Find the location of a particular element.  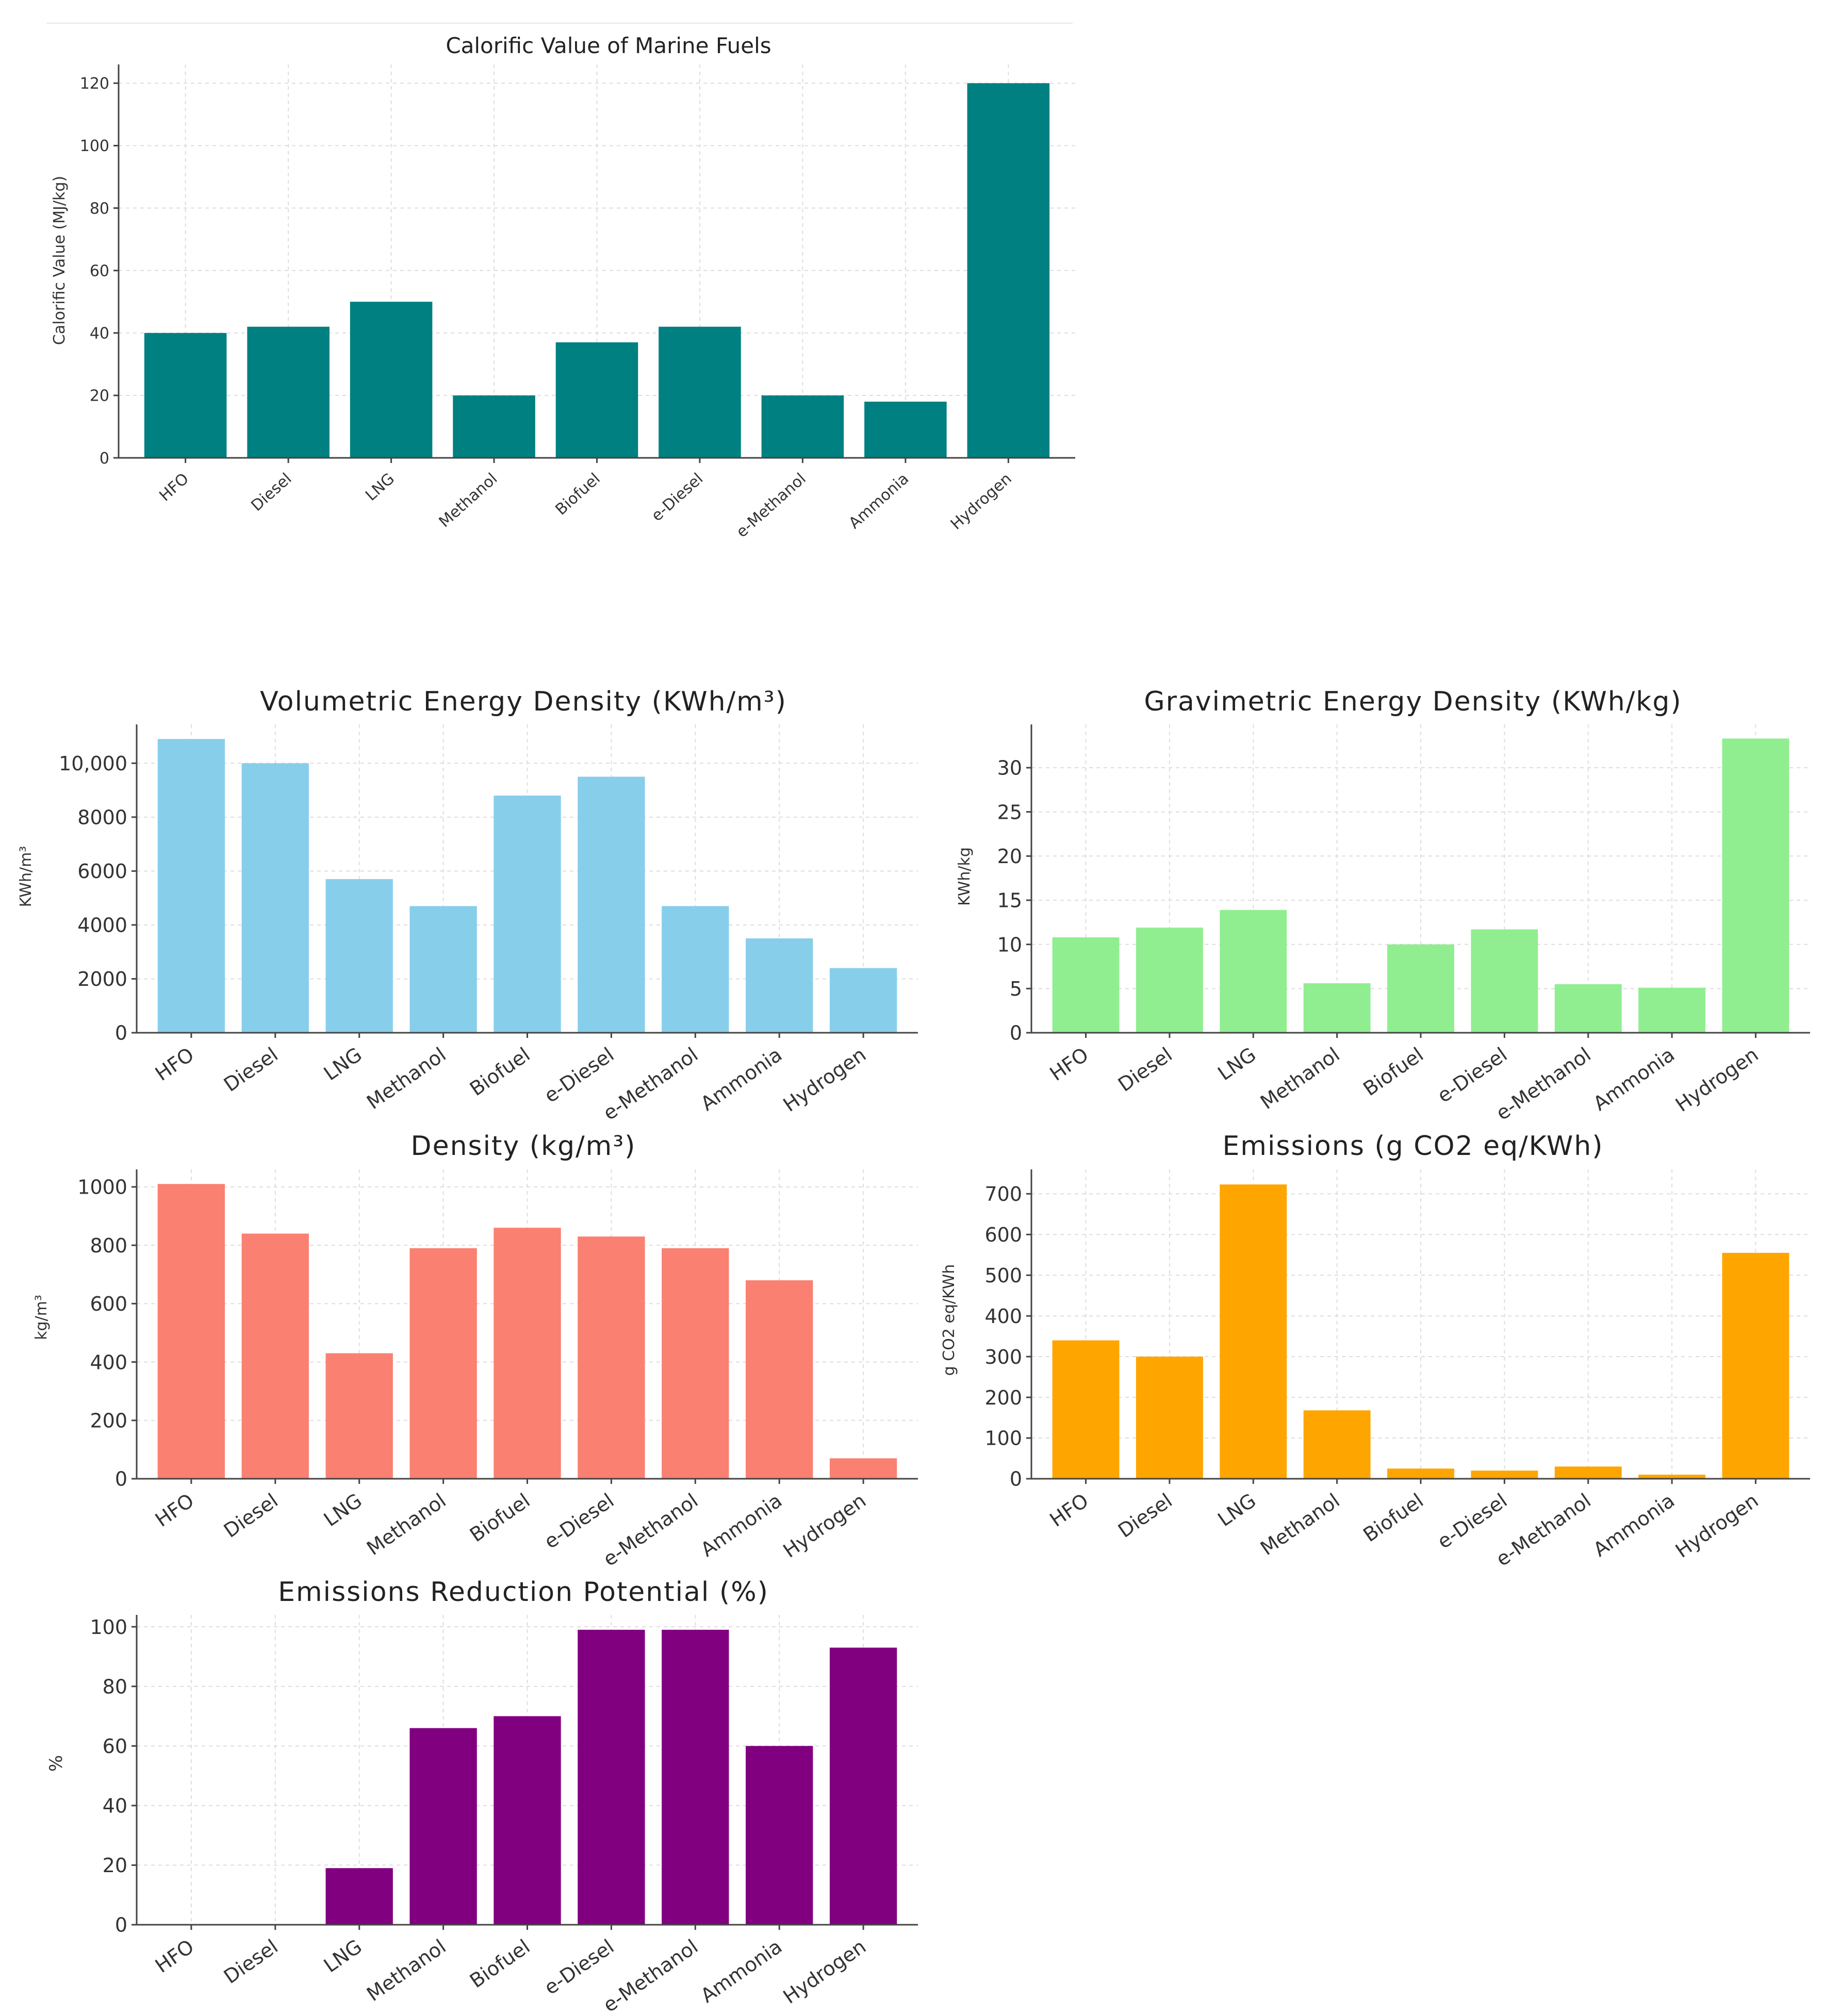

y-tick-label: 300 is located at coordinates (1003, 1357).